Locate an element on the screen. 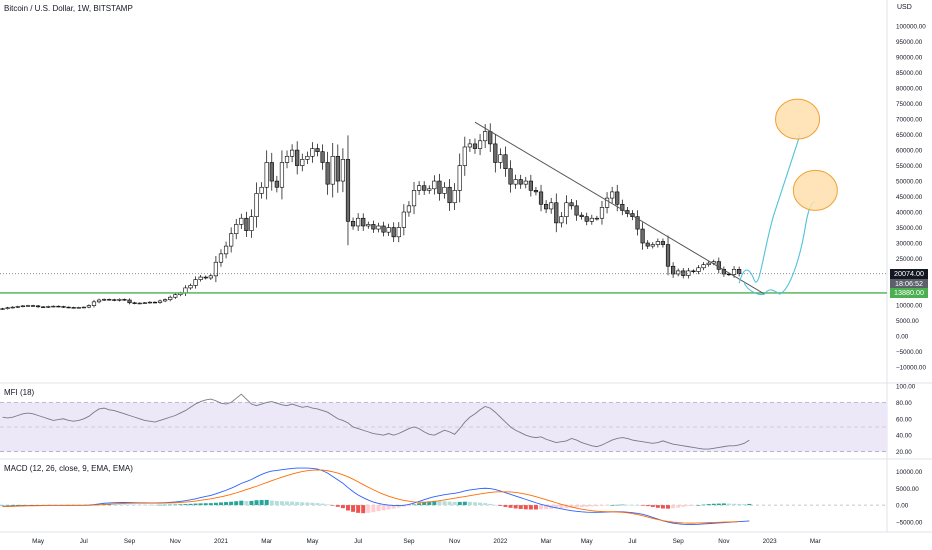 Image resolution: width=932 pixels, height=550 pixels. chart-title: Bitcoin / U.S. Dollar, 1W, BITSTAMP is located at coordinates (68, 8).